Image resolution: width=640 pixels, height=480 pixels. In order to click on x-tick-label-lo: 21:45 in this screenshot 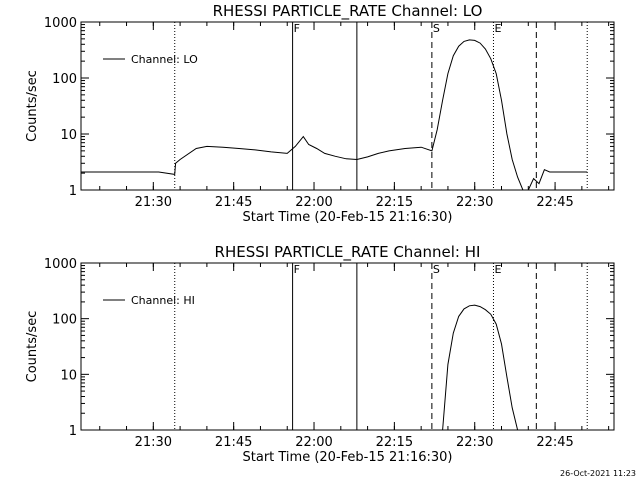, I will do `click(233, 202)`.